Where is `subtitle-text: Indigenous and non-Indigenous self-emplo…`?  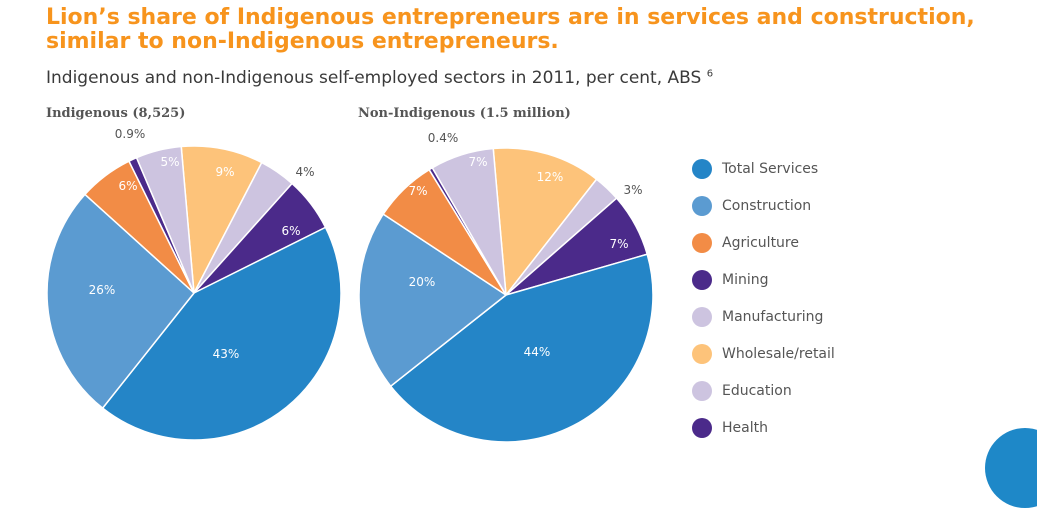
subtitle-text: Indigenous and non-Indigenous self-emplo… is located at coordinates (374, 78).